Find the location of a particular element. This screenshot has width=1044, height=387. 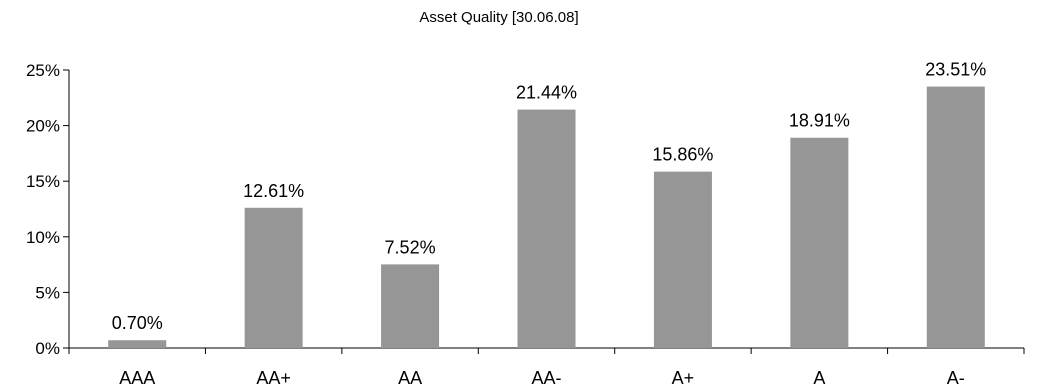

bar-a-plus is located at coordinates (682, 259).